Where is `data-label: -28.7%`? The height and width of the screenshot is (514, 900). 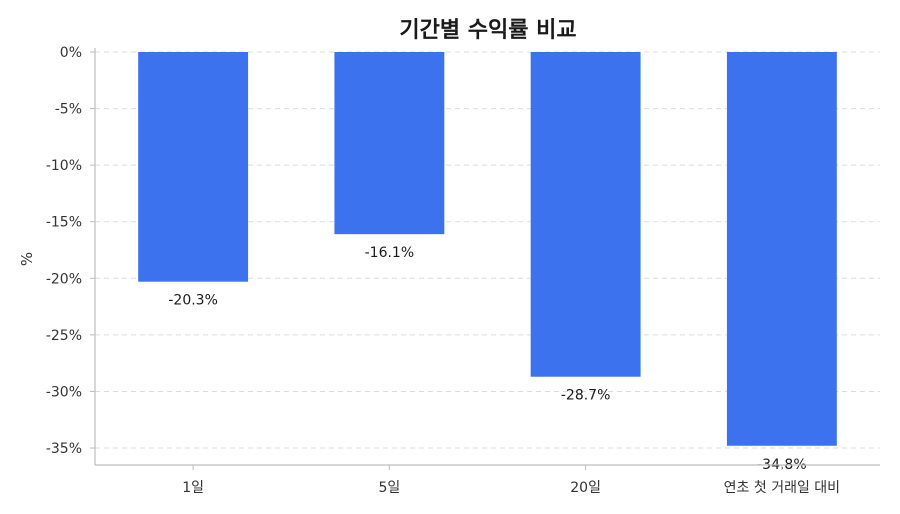 data-label: -28.7% is located at coordinates (586, 396).